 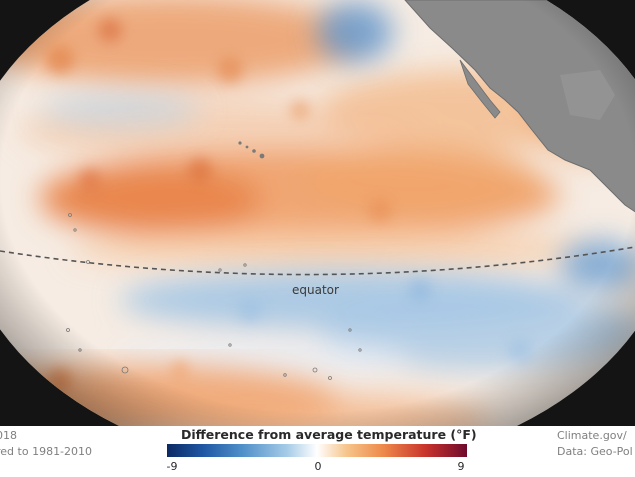 I want to click on legend-tick-zero: 0, so click(x=318, y=466).